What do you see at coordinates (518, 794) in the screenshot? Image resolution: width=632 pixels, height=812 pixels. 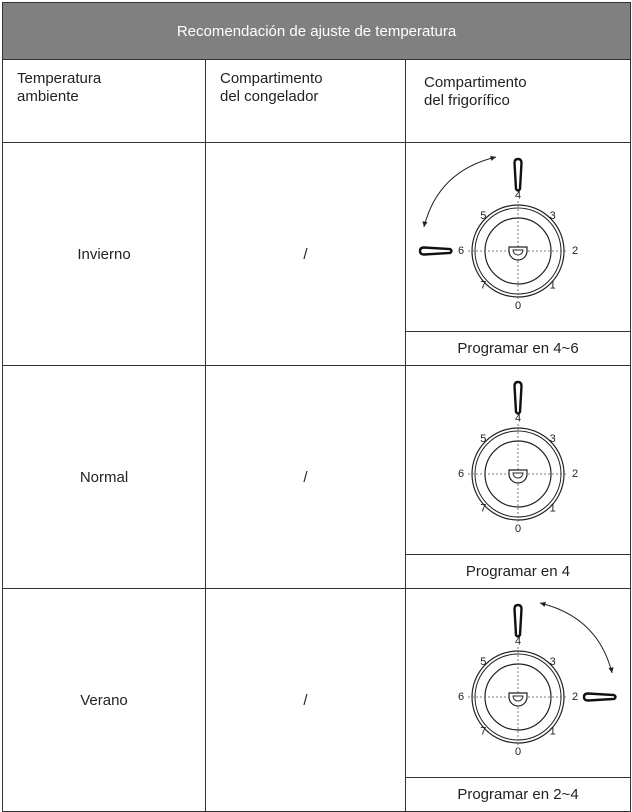 I see `caption: Programar en 2~4` at bounding box center [518, 794].